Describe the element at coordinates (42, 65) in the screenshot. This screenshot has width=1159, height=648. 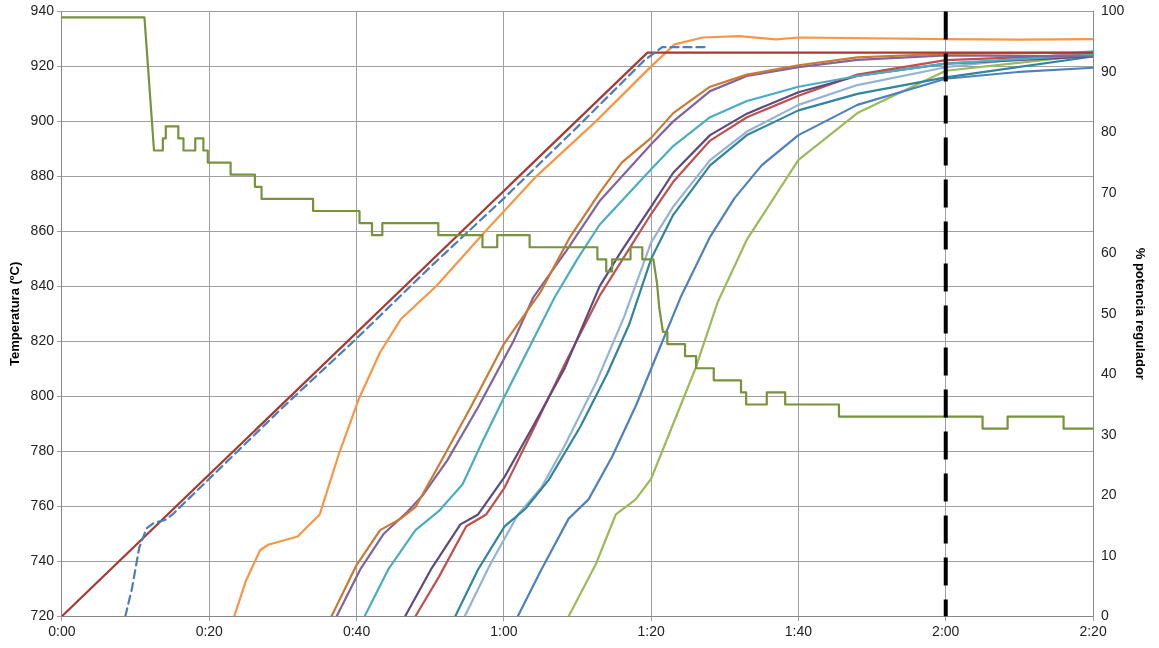
I see `y-tick-label: 920` at that location.